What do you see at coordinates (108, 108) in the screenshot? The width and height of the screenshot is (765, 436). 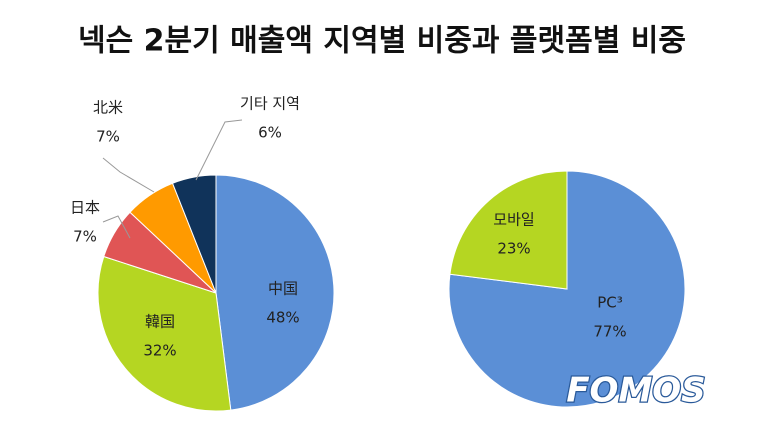 I see `category-label: 北米` at bounding box center [108, 108].